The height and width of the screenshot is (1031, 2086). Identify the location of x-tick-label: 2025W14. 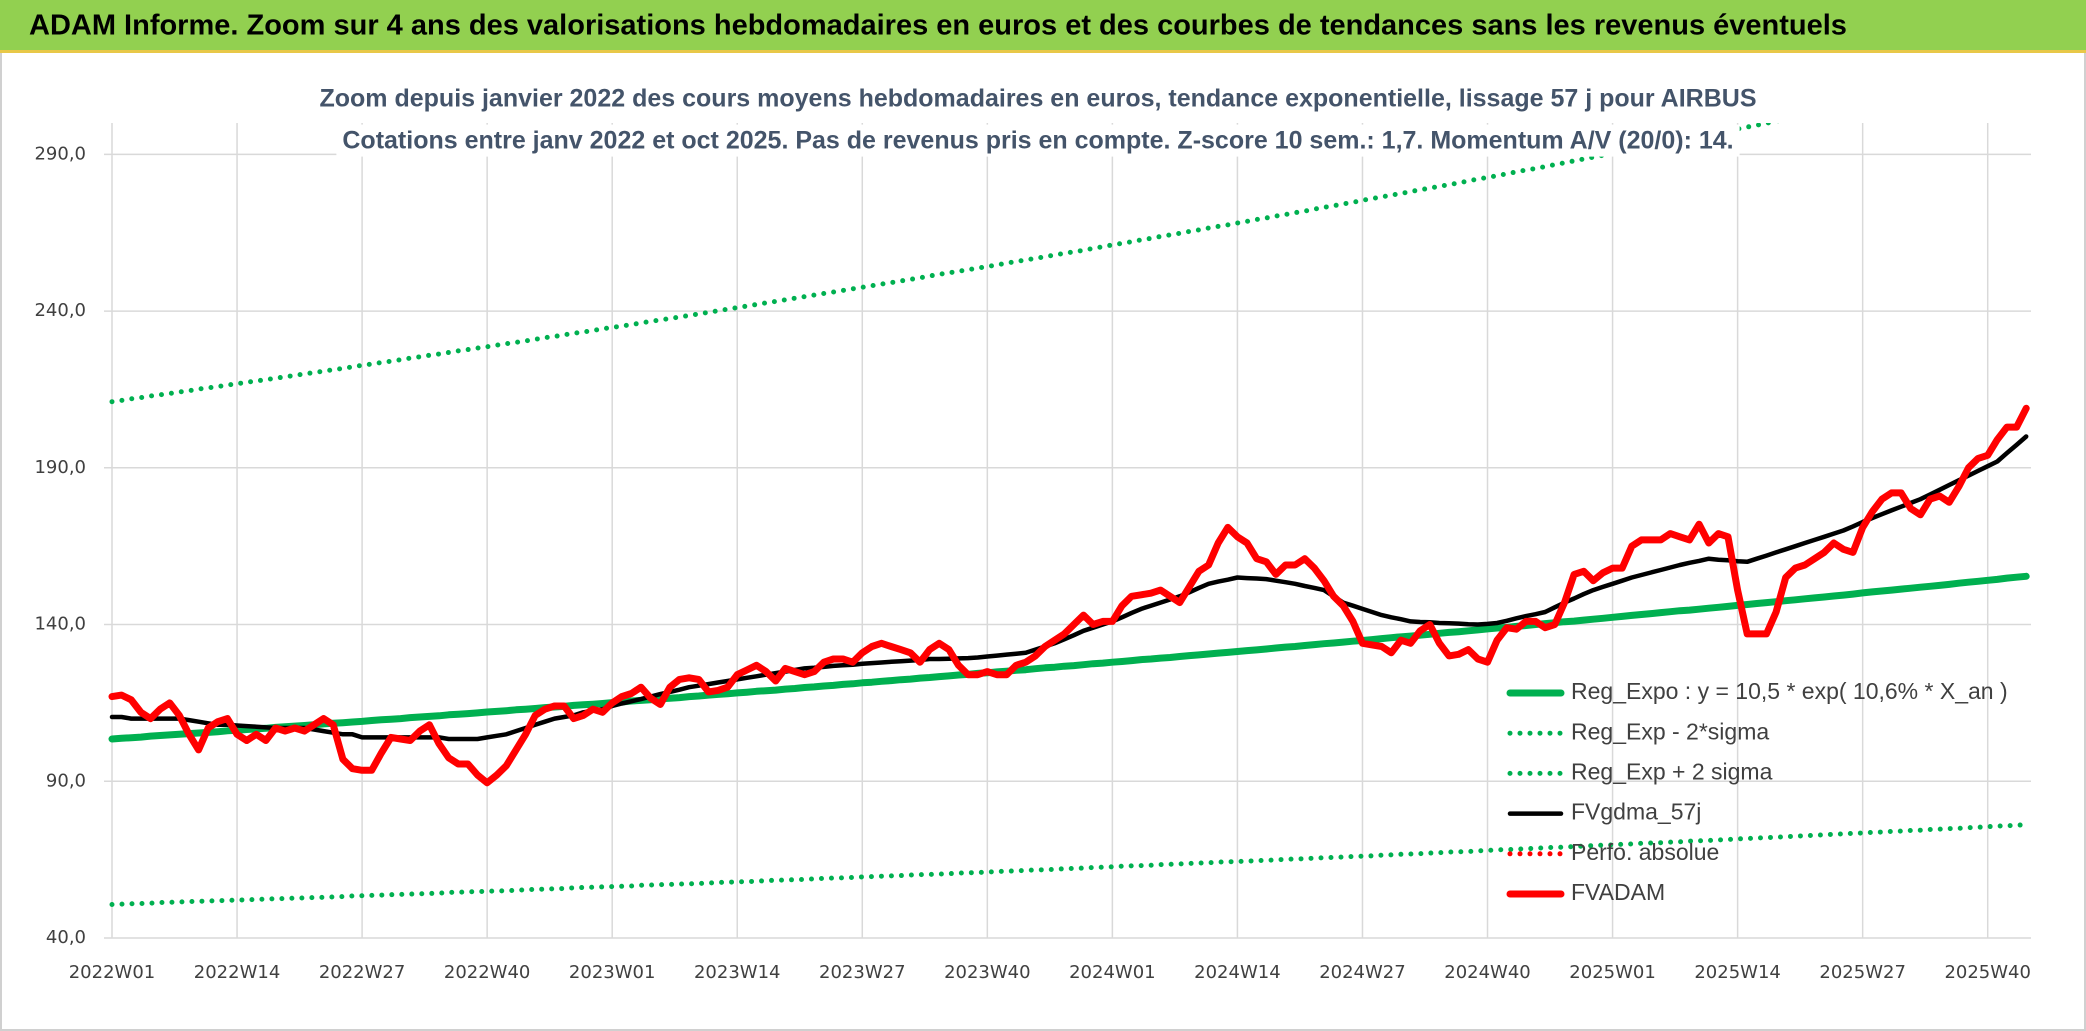
(1737, 972).